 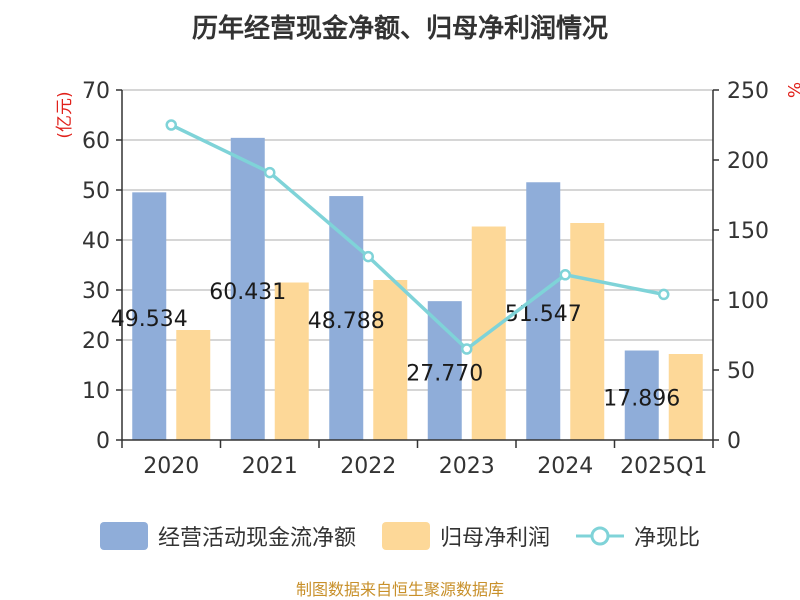 I want to click on legend: 经营活动现金流净额 归母净利润 净现比, so click(x=400, y=536).